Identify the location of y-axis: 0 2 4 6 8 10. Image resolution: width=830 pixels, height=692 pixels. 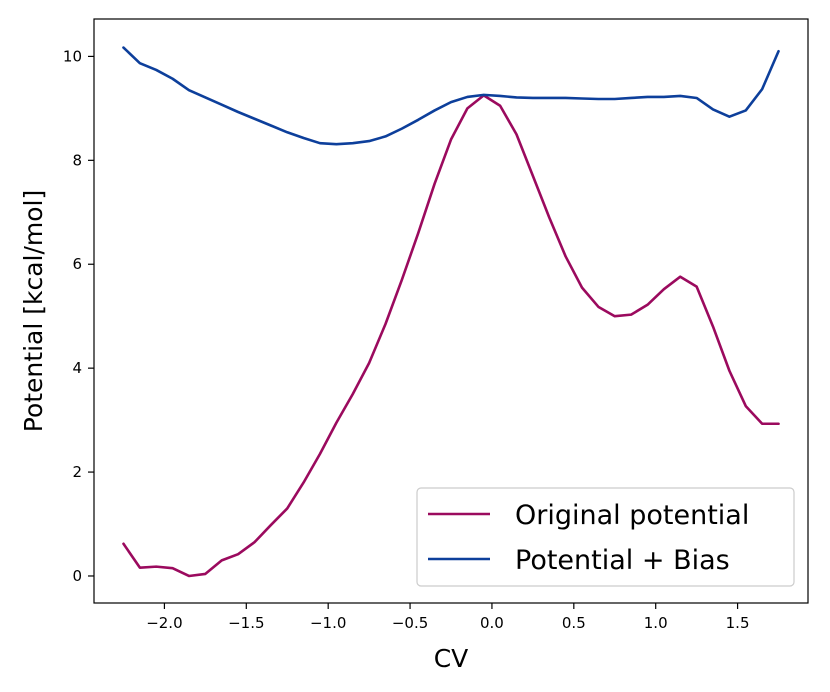
(78, 316).